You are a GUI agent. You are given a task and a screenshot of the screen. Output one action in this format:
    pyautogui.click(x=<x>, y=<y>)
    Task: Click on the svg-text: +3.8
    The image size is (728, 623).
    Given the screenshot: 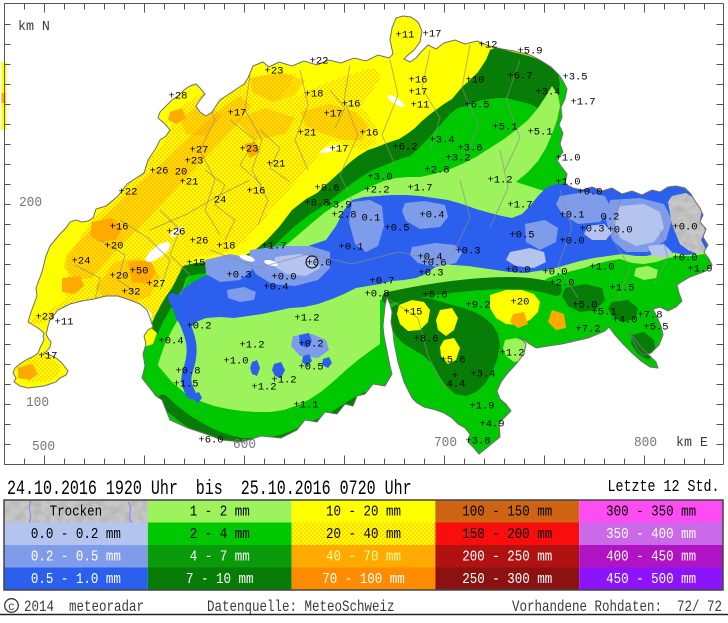 What is the action you would take?
    pyautogui.click(x=477, y=442)
    